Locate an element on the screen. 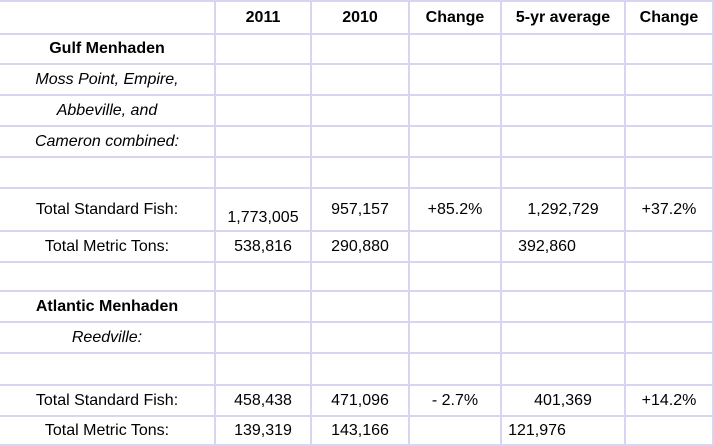 This screenshot has height=446, width=714. gulf-standard-fish-label: Total Standard Fish: is located at coordinates (107, 209).